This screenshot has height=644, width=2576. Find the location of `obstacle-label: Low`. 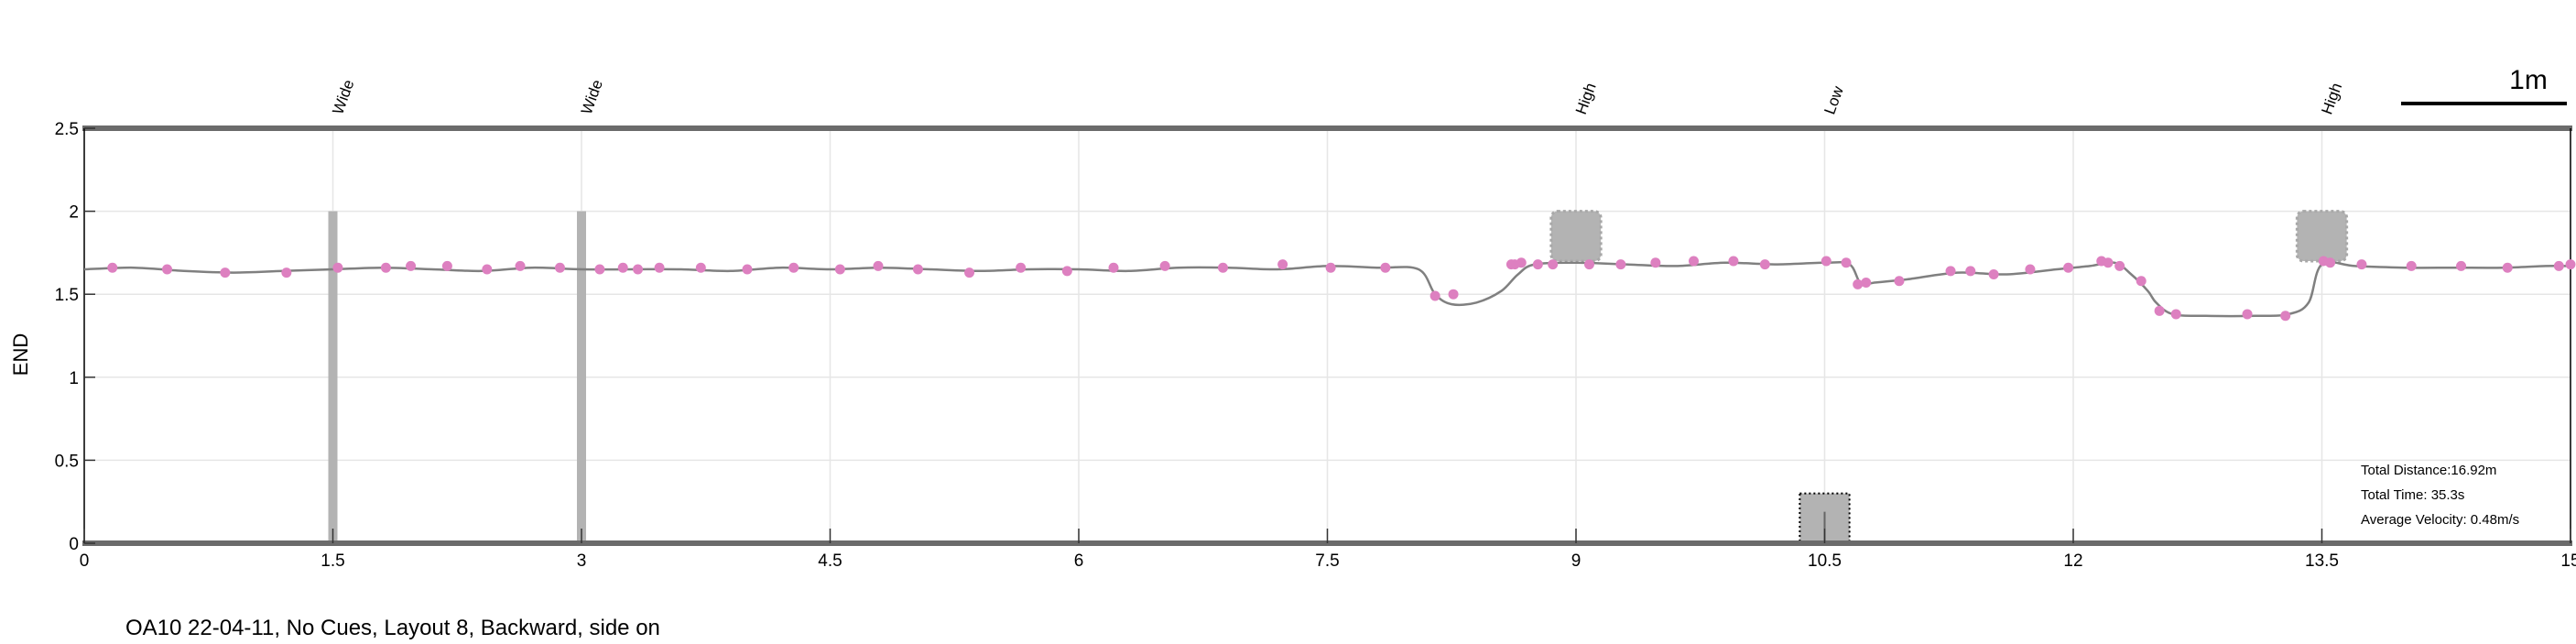

obstacle-label: Low is located at coordinates (1834, 100).